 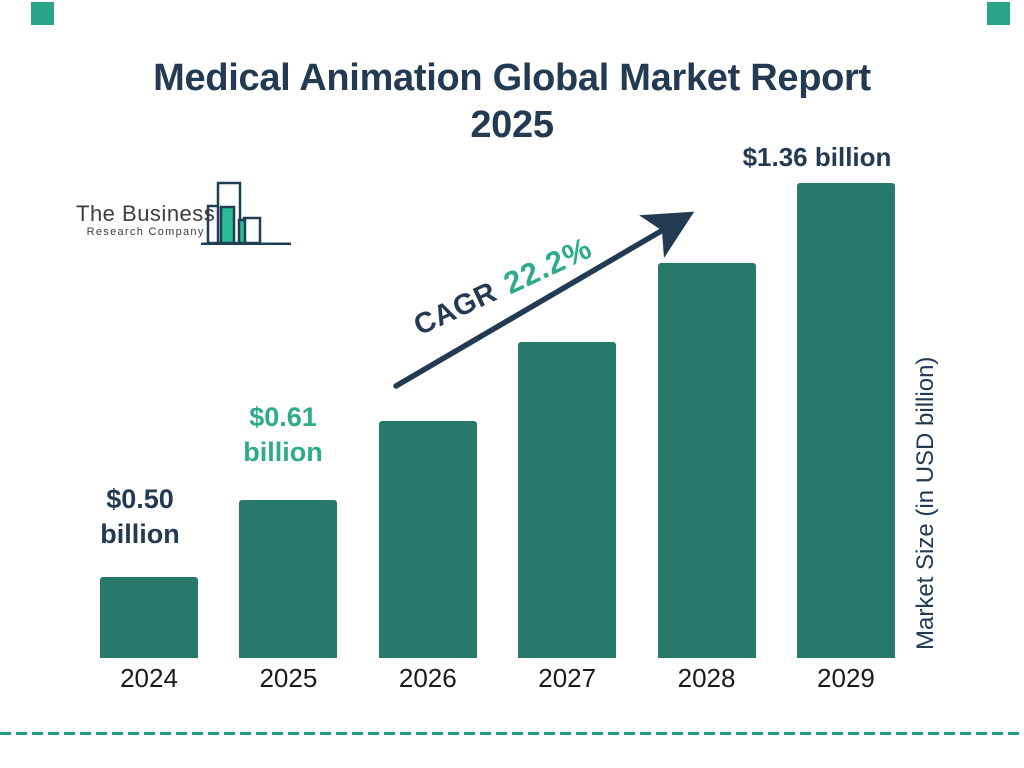 I want to click on corner-mark-right, so click(x=998, y=13).